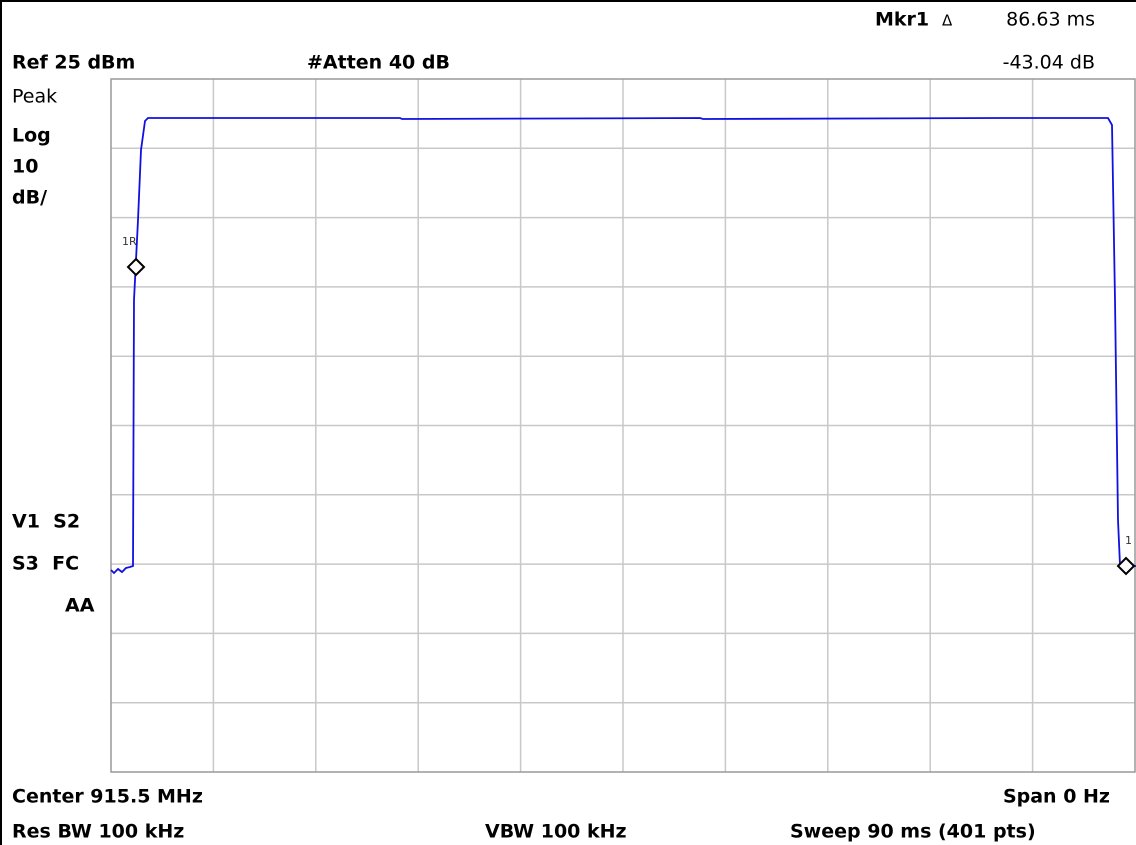  Describe the element at coordinates (98, 832) in the screenshot. I see `resolution-bandwidth: Res BW 100 kHz` at that location.